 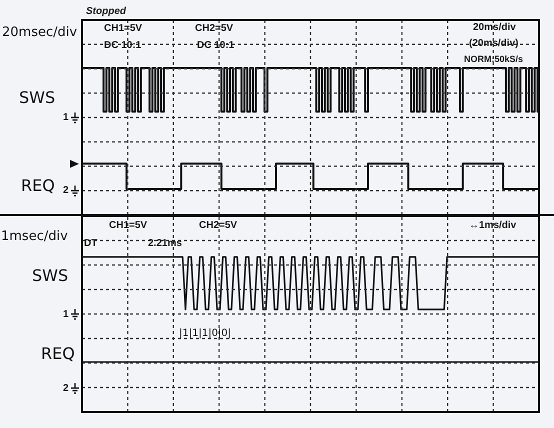 What do you see at coordinates (494, 27) in the screenshot?
I see `text: 20ms/div` at bounding box center [494, 27].